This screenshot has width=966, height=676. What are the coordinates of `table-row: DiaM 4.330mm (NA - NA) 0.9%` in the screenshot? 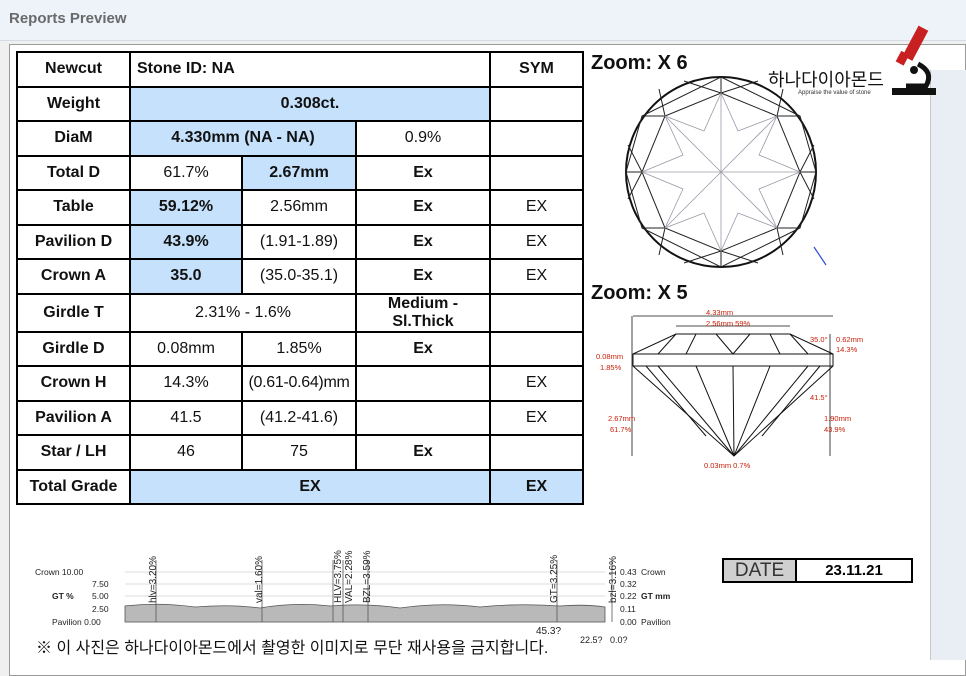 It's located at (300, 138).